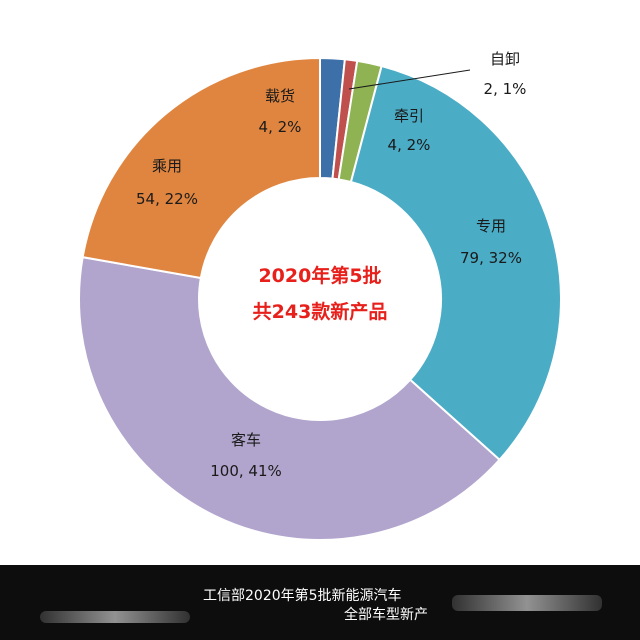 The width and height of the screenshot is (640, 640). I want to click on center-subtitle: 共243款新产品, so click(320, 311).